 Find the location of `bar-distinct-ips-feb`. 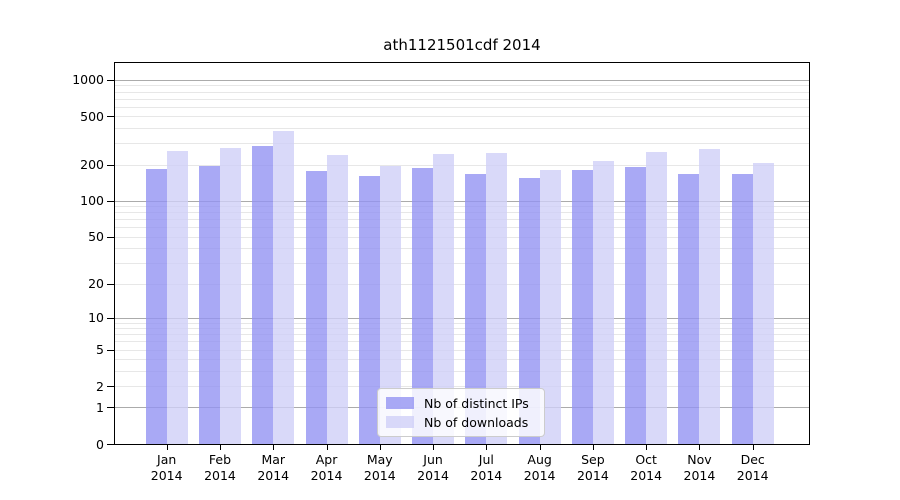

bar-distinct-ips-feb is located at coordinates (209, 304).